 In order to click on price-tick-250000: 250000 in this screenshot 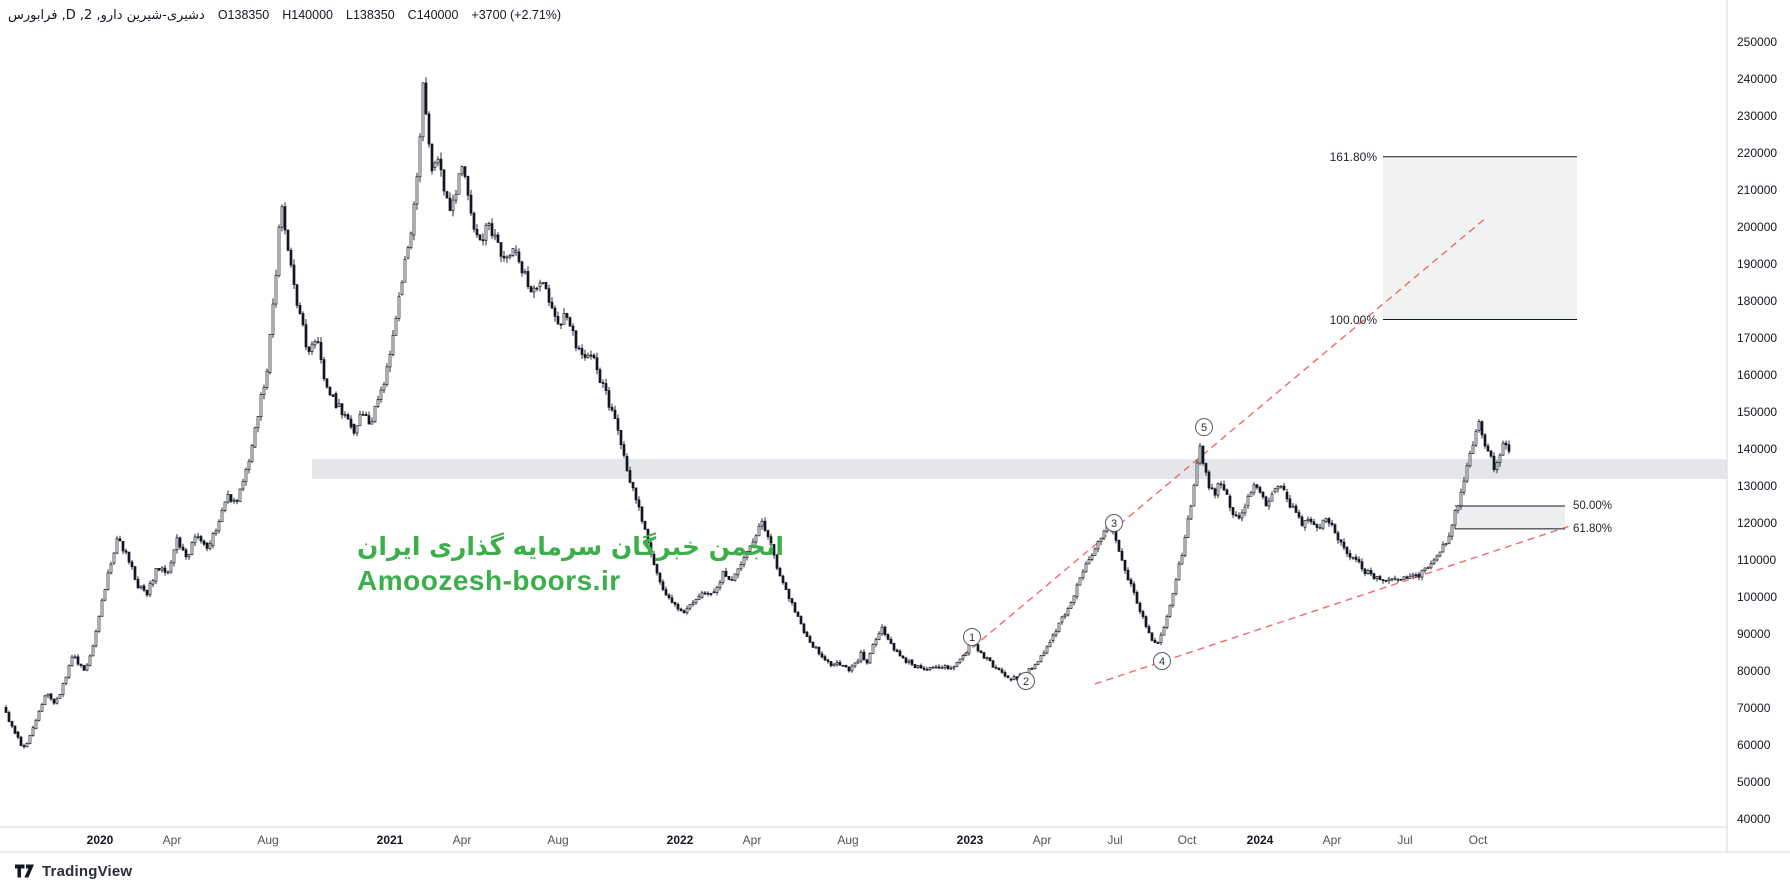, I will do `click(1757, 42)`.